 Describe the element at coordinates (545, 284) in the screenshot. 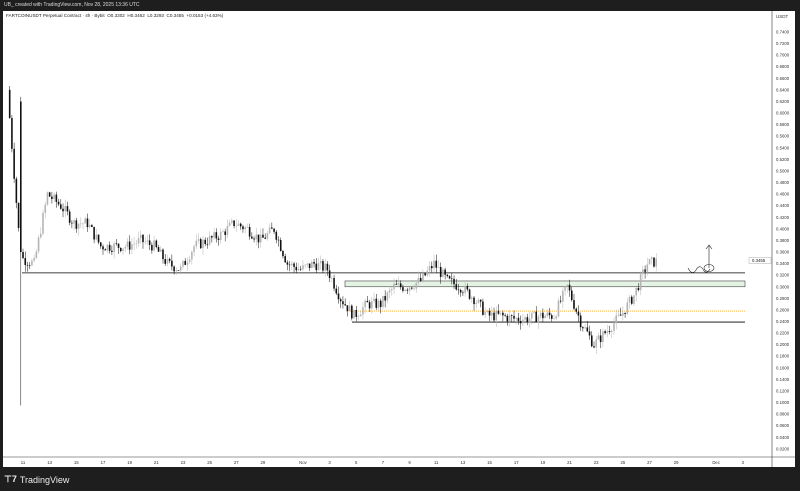

I see `support-zone` at that location.